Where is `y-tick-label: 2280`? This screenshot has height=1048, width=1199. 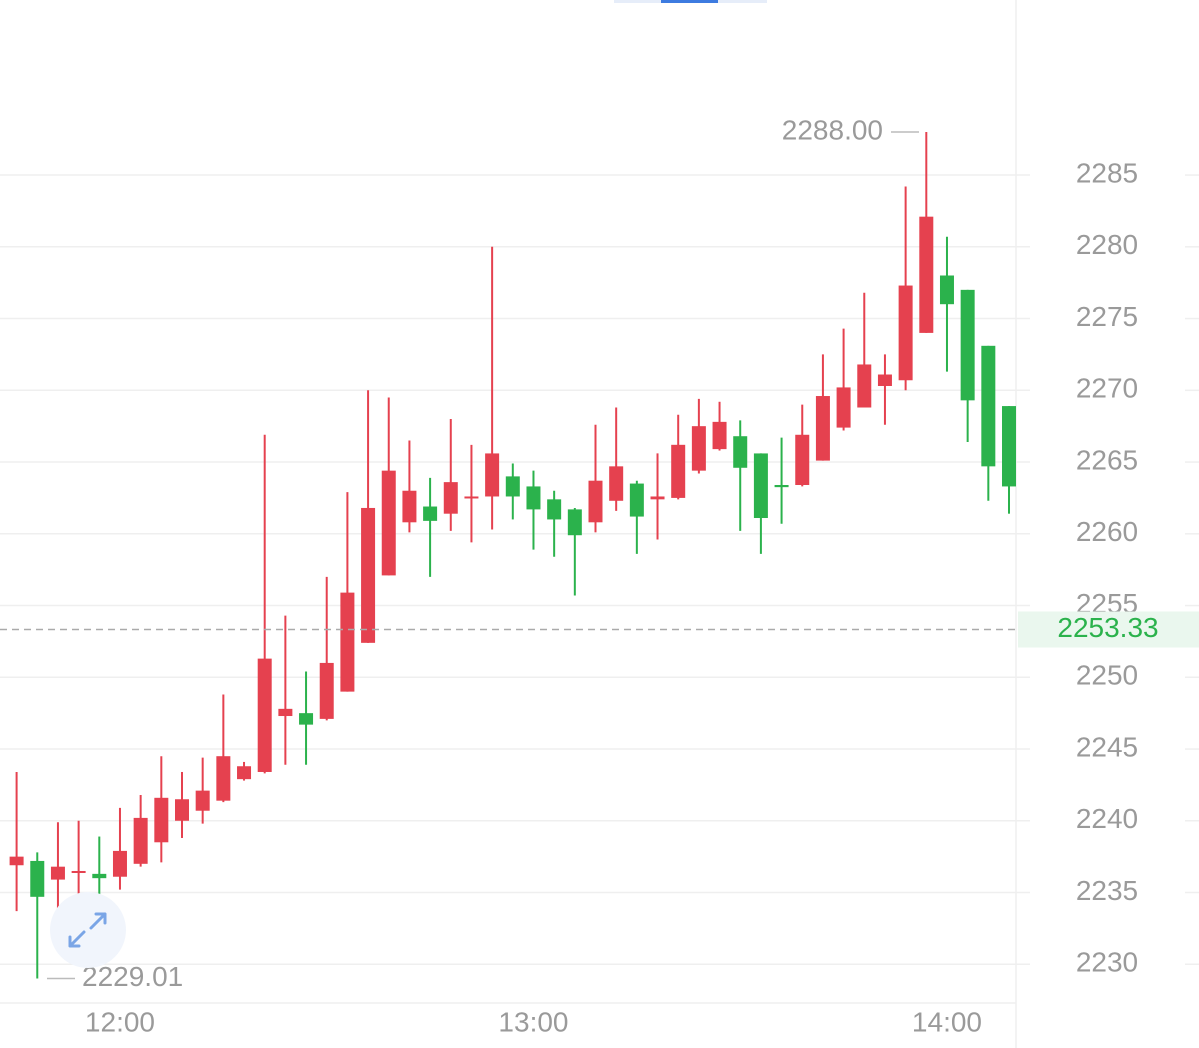
y-tick-label: 2280 is located at coordinates (1107, 244).